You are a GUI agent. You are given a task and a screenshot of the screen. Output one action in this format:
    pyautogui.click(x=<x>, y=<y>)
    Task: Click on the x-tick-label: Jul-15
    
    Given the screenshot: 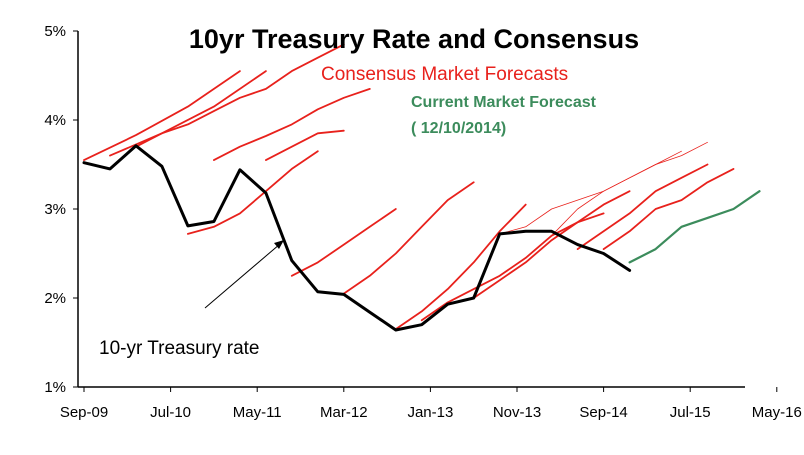 What is the action you would take?
    pyautogui.click(x=690, y=412)
    